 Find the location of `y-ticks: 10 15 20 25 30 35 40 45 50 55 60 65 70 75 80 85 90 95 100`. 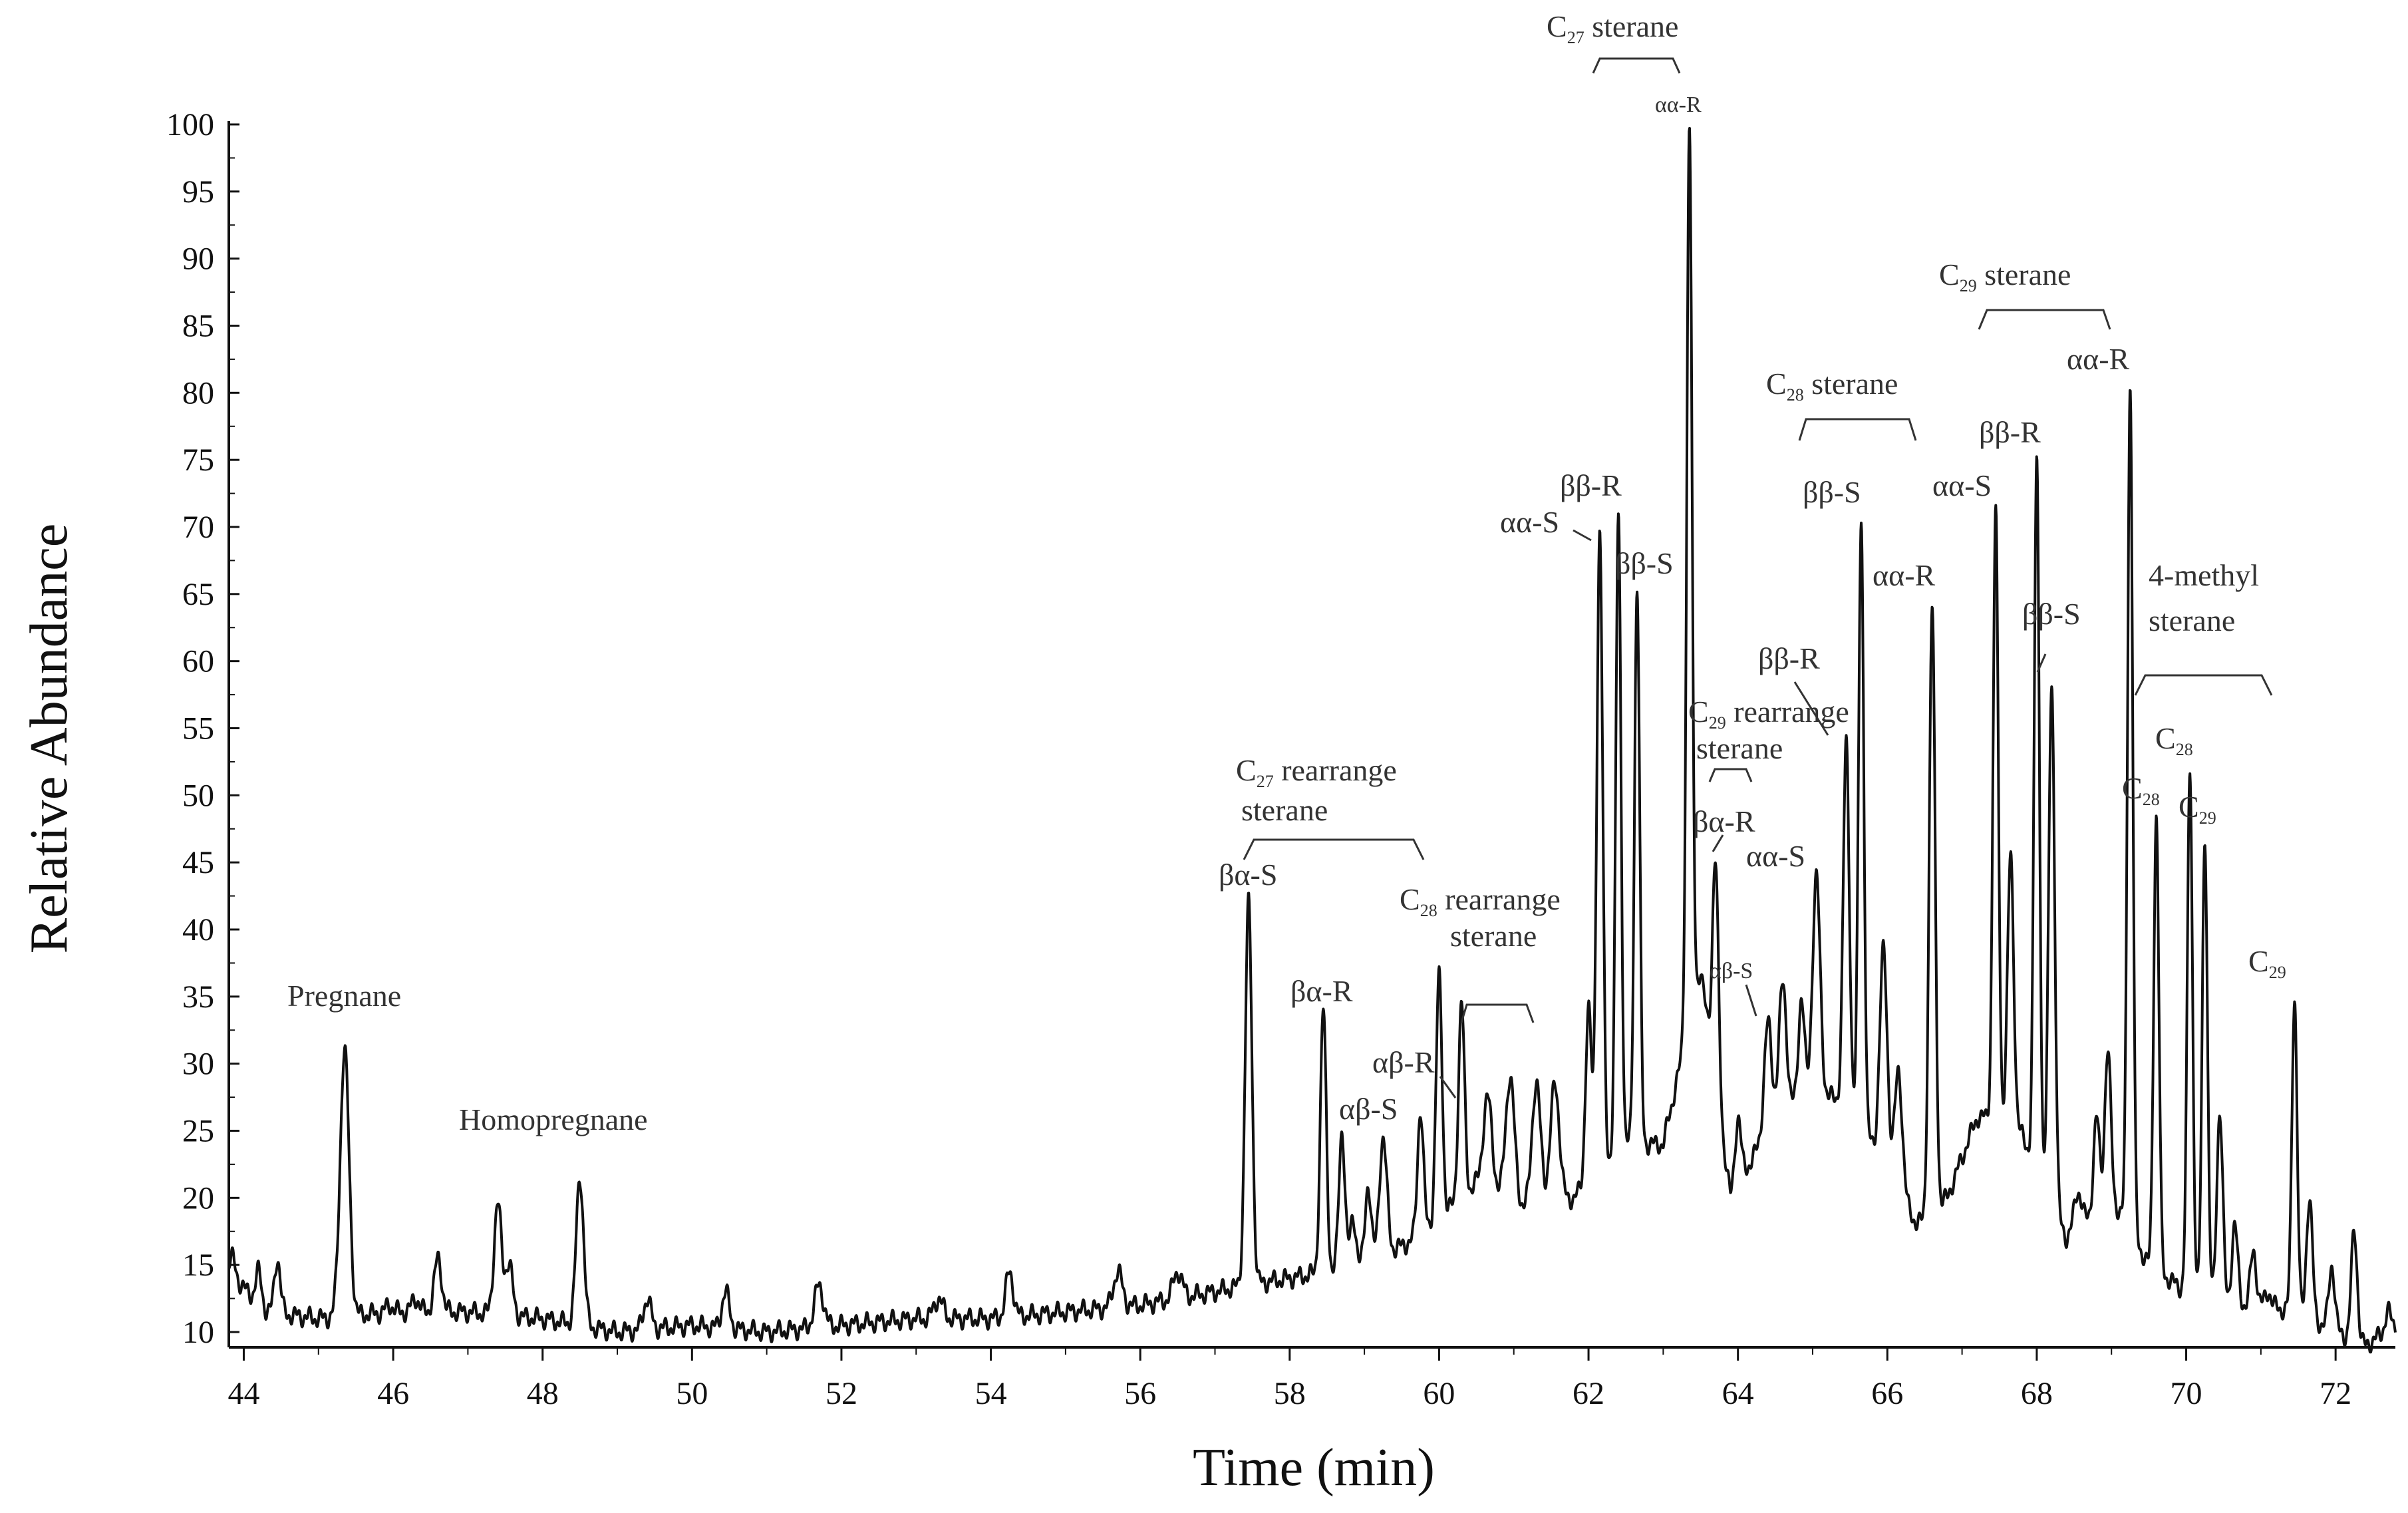

y-ticks: 10 15 20 25 30 35 40 45 50 55 60 65 70 75 80 85 90 95 100 is located at coordinates (202, 728).